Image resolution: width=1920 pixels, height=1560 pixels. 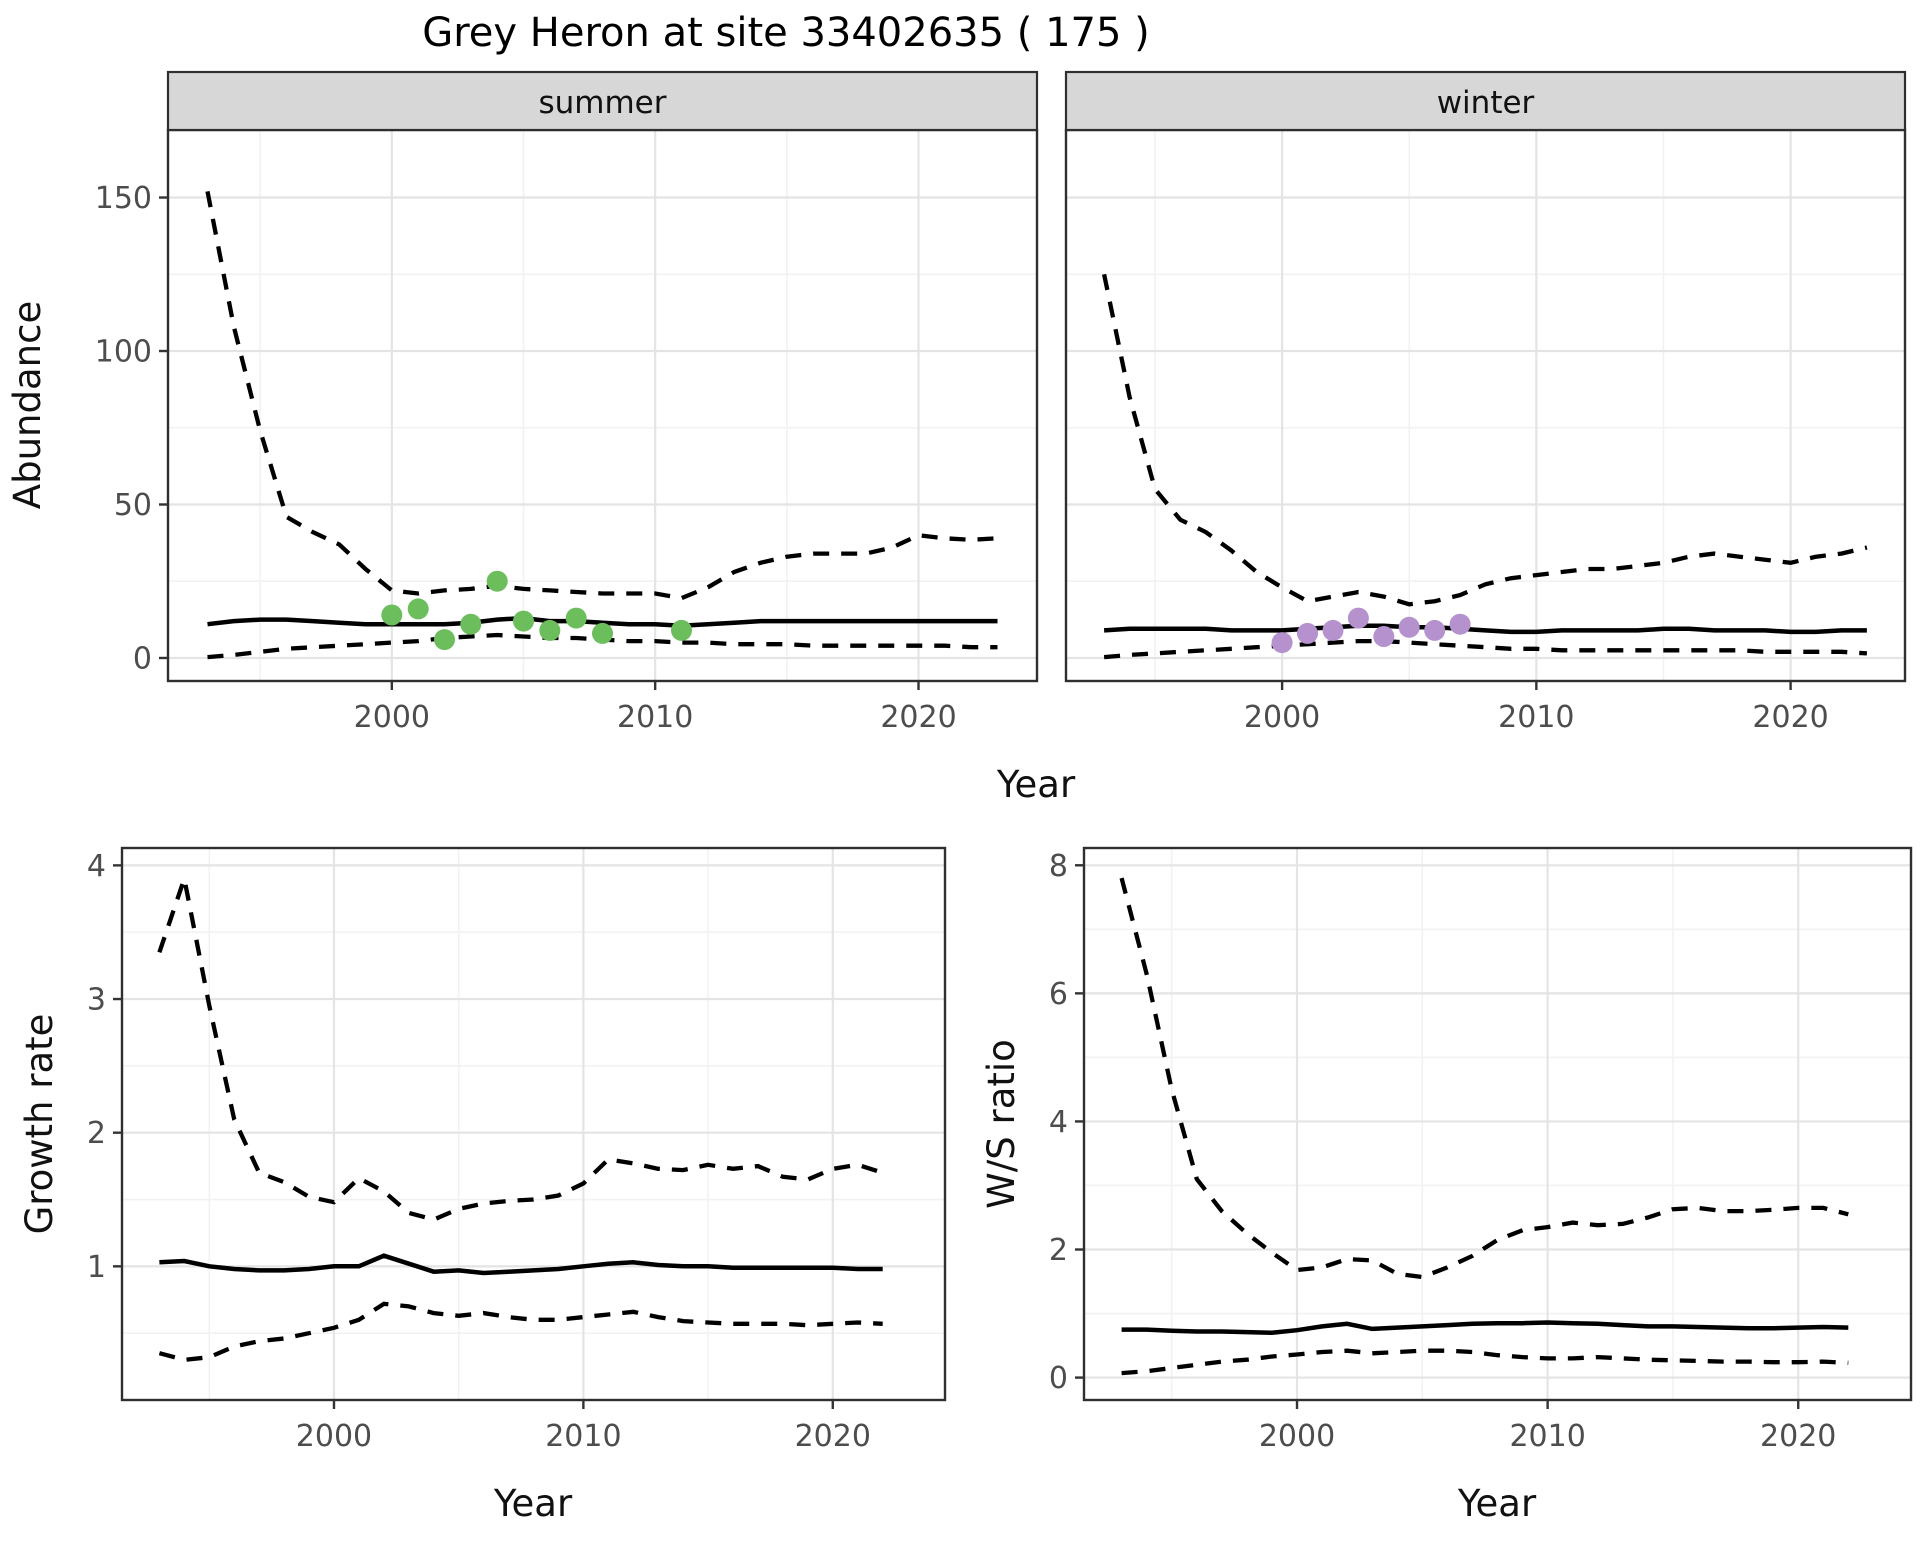 I want to click on facet-strip-label: summer, so click(x=602, y=103).